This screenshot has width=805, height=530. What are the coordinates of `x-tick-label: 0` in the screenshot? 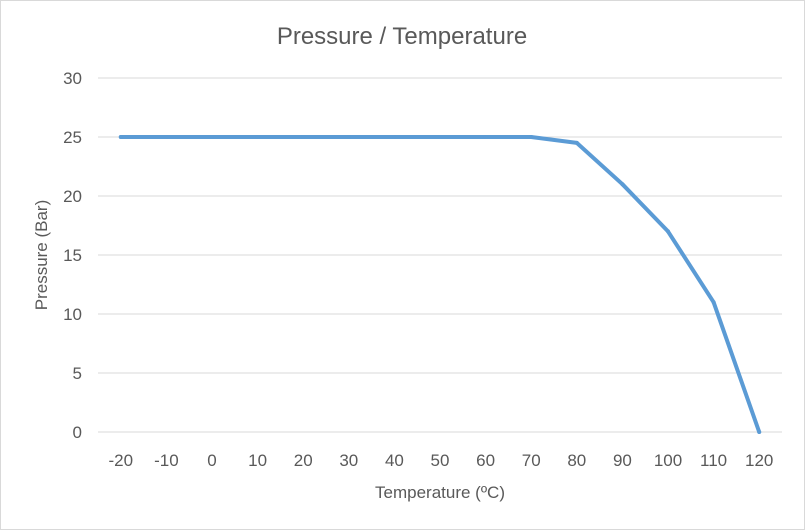 It's located at (211, 460).